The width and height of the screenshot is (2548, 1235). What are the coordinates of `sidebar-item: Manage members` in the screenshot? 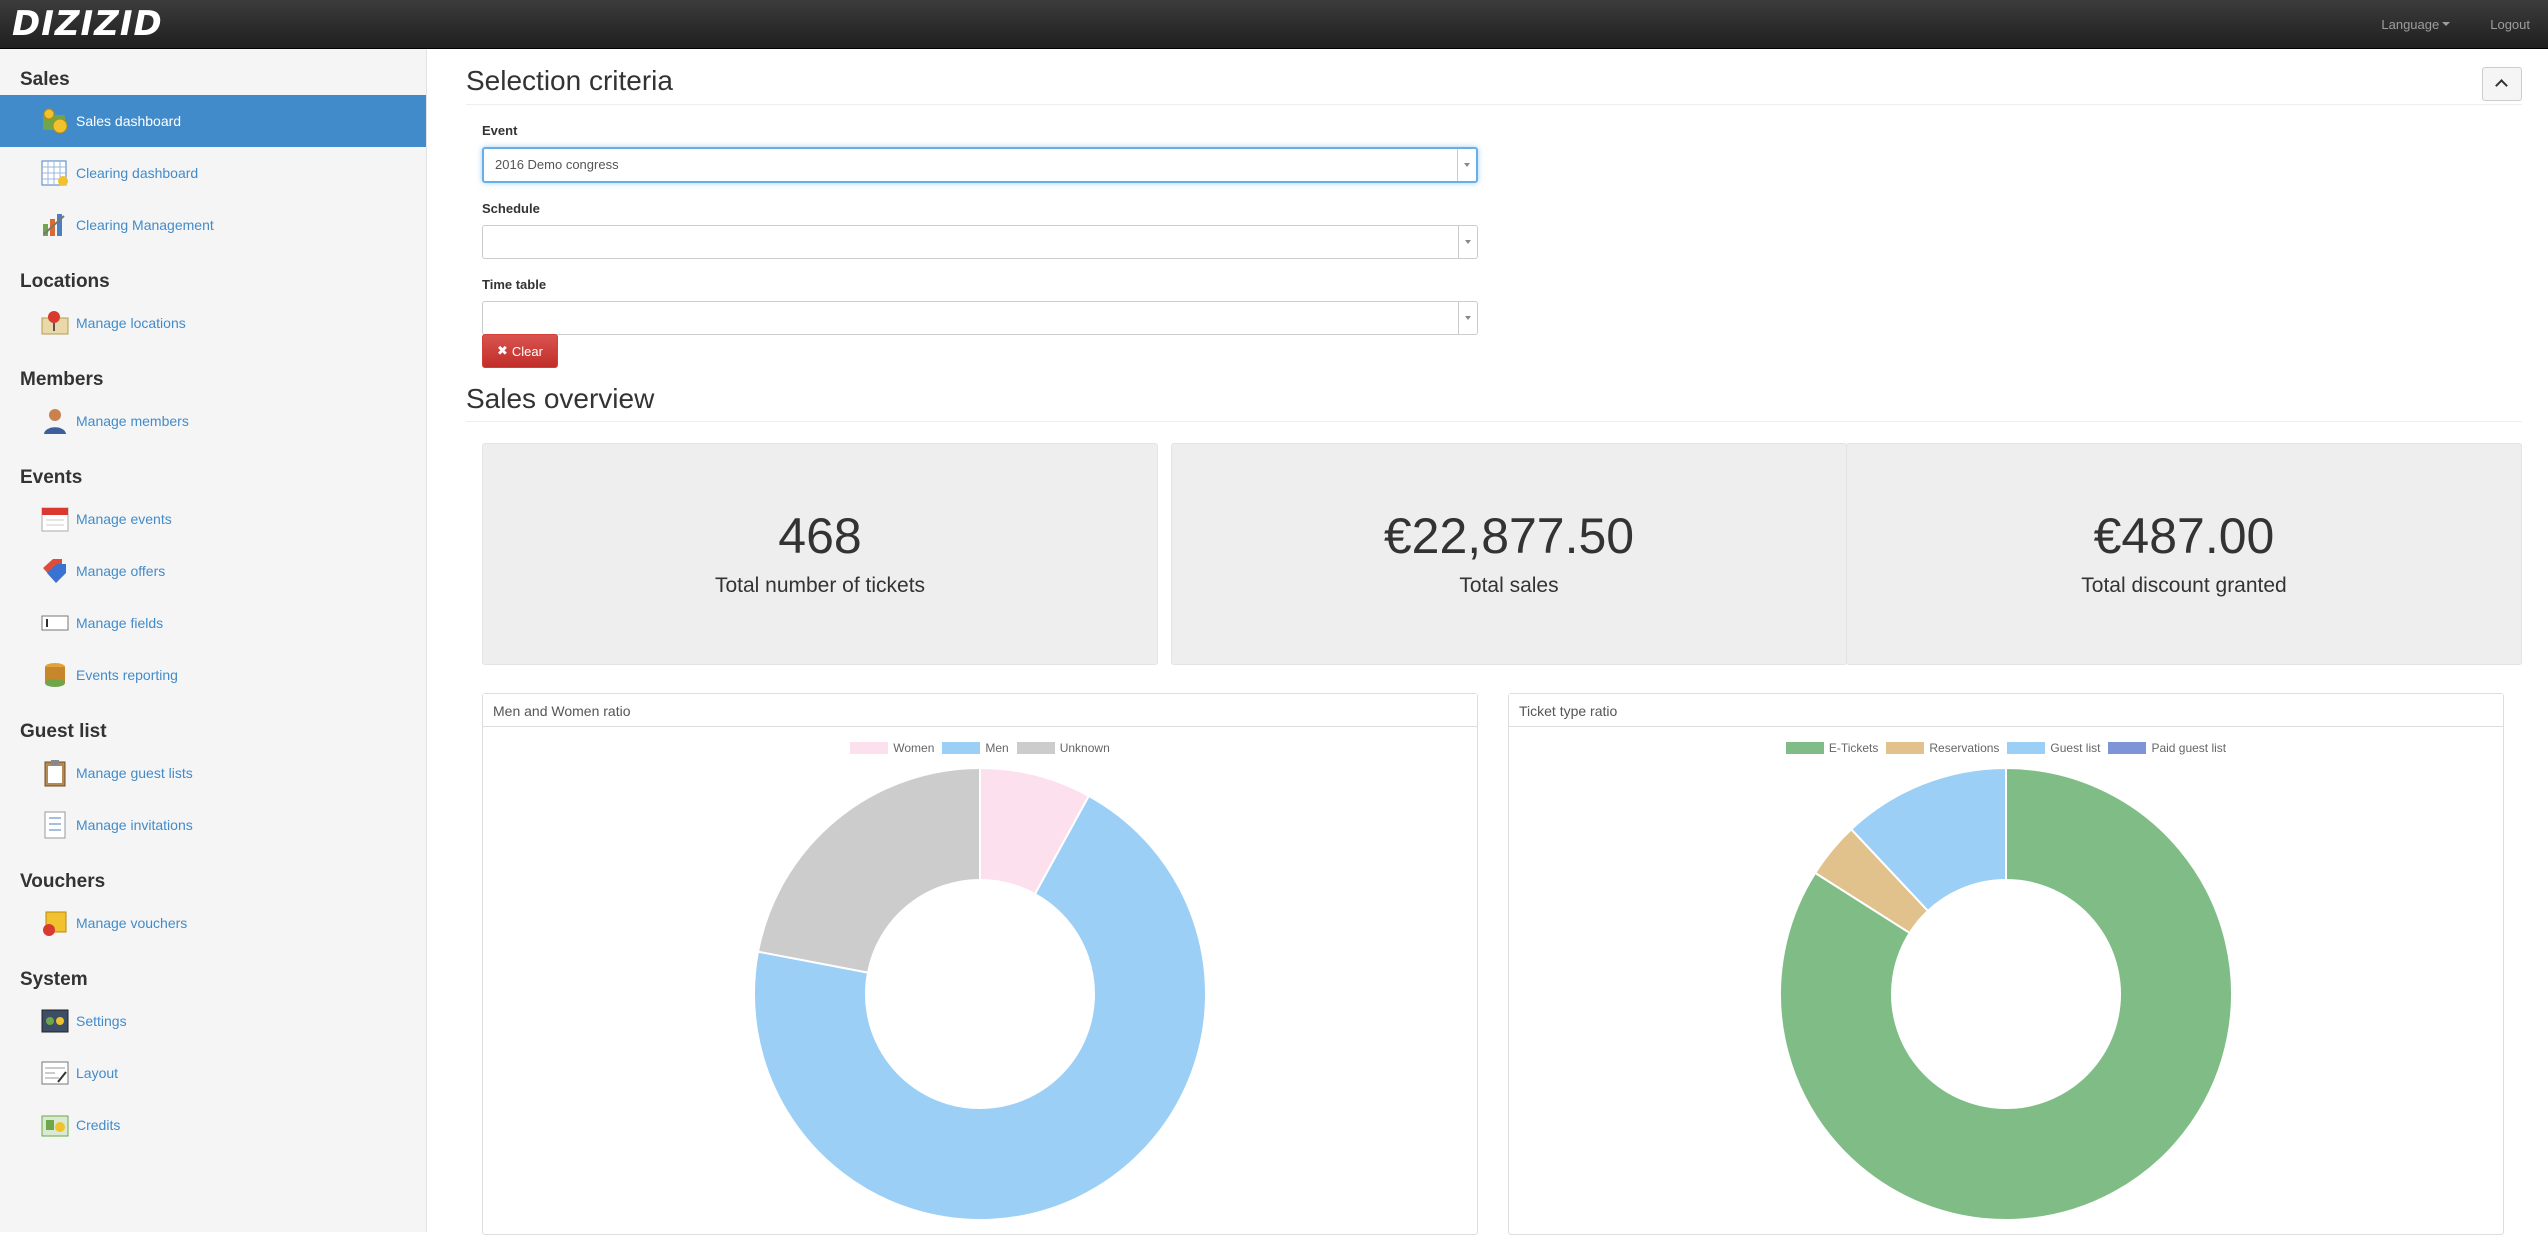 It's located at (213, 421).